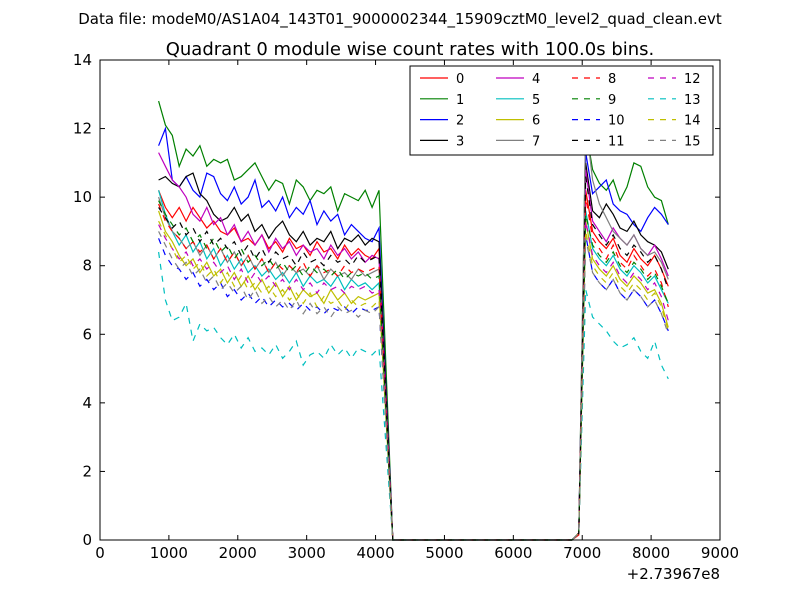  I want to click on legend-label-8: 8, so click(612, 79).